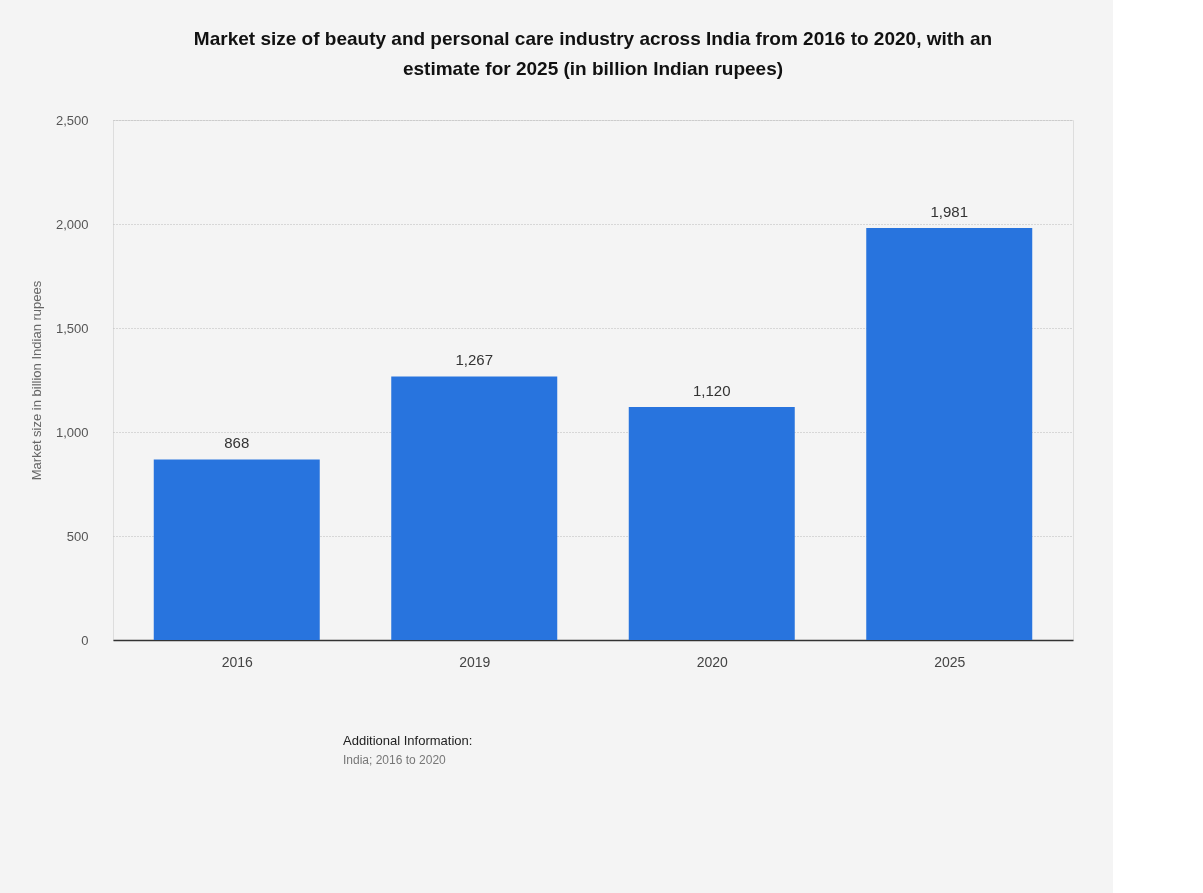 This screenshot has height=893, width=1203. What do you see at coordinates (711, 391) in the screenshot?
I see `data-label: 1,120` at bounding box center [711, 391].